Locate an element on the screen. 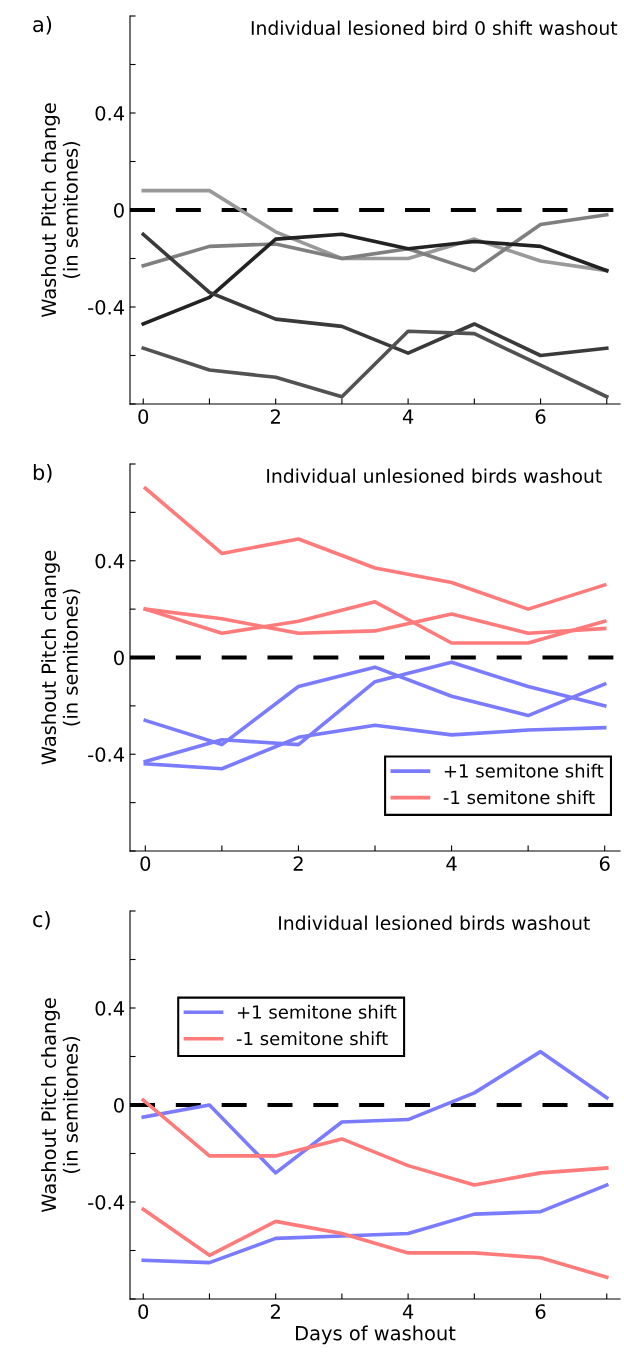 This screenshot has height=1358, width=624. chart-title: Individual lesioned birds washout is located at coordinates (434, 923).